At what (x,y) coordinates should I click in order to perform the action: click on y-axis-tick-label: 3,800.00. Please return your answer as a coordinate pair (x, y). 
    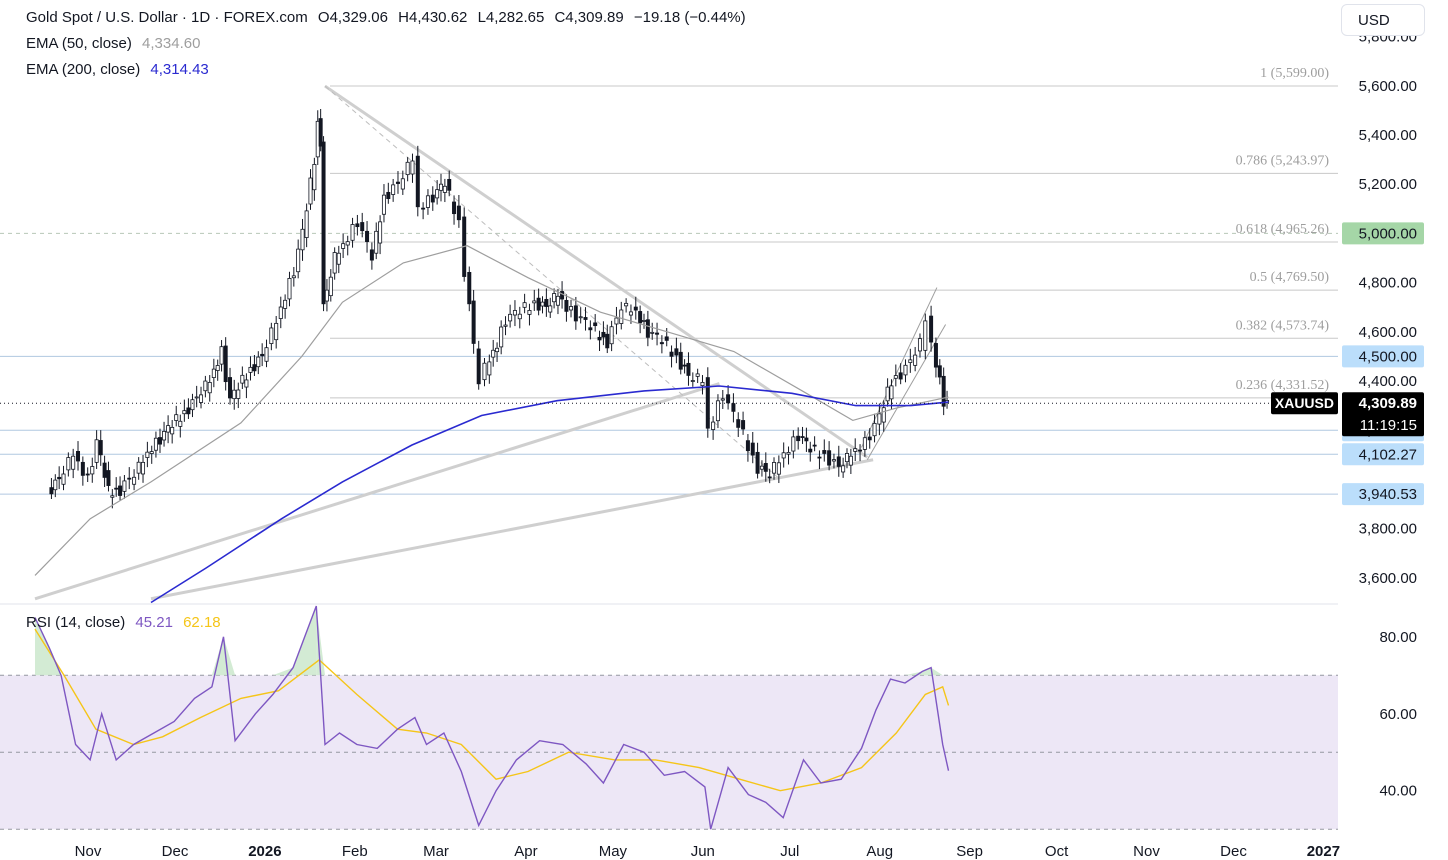
    Looking at the image, I should click on (1388, 529).